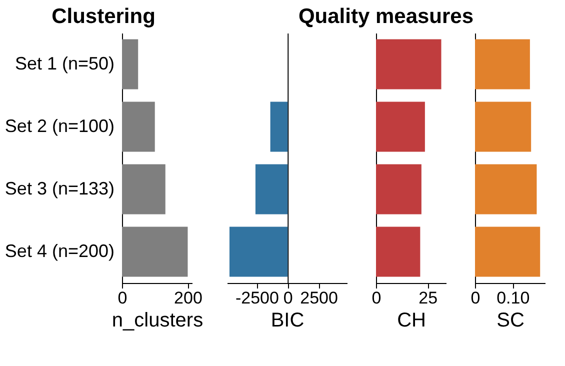  I want to click on x-axis-title: SC, so click(510, 321).